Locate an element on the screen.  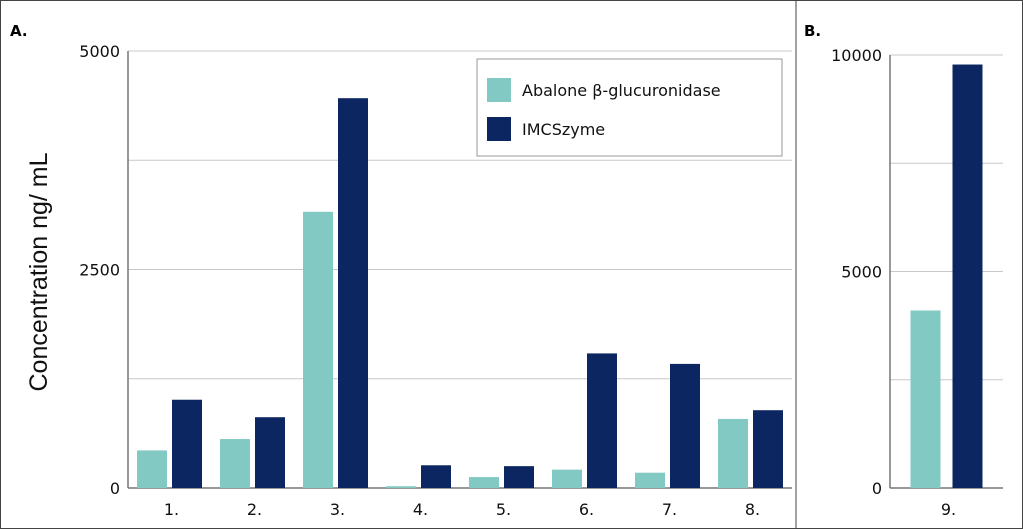
panel-a-label: A. is located at coordinates (19, 31).